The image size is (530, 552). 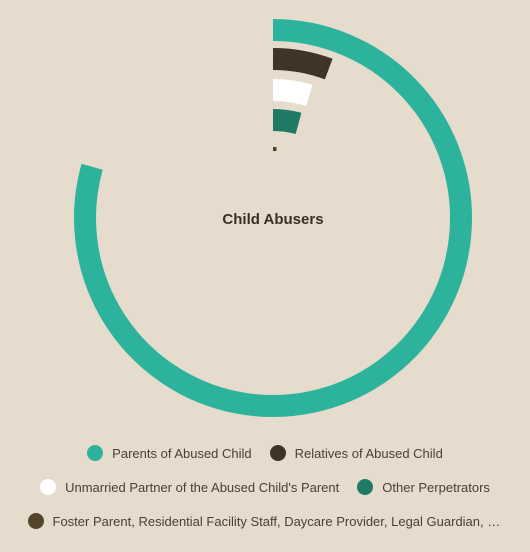 I want to click on legend-item-other-perpetrators: Other Perpetrators, so click(x=423, y=487).